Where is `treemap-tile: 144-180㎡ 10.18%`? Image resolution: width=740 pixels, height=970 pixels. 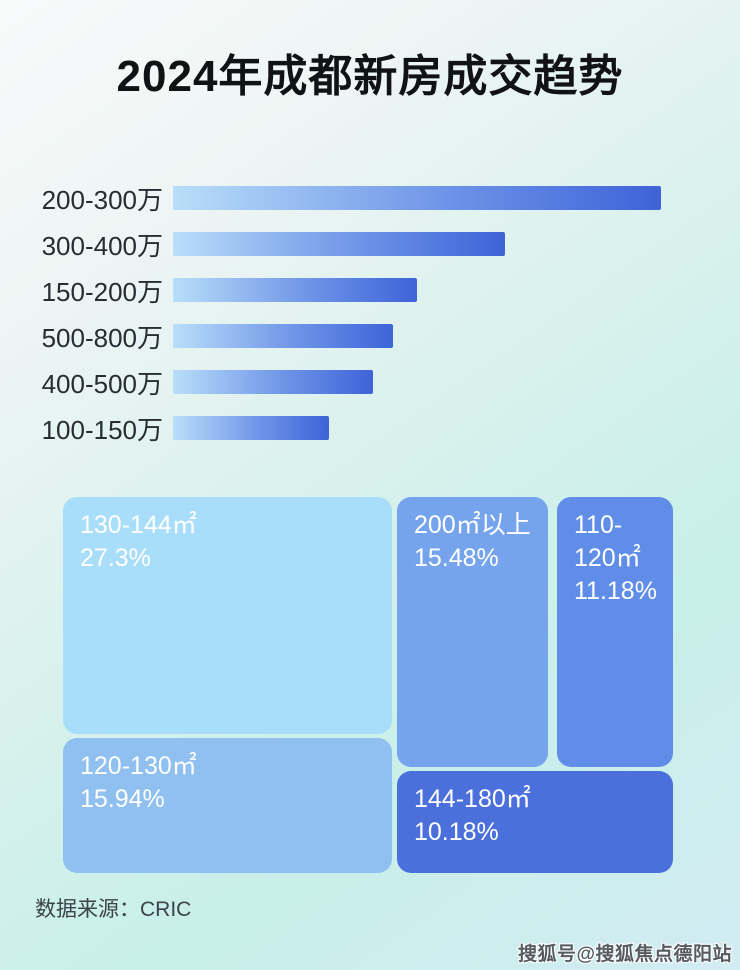 treemap-tile: 144-180㎡ 10.18% is located at coordinates (535, 822).